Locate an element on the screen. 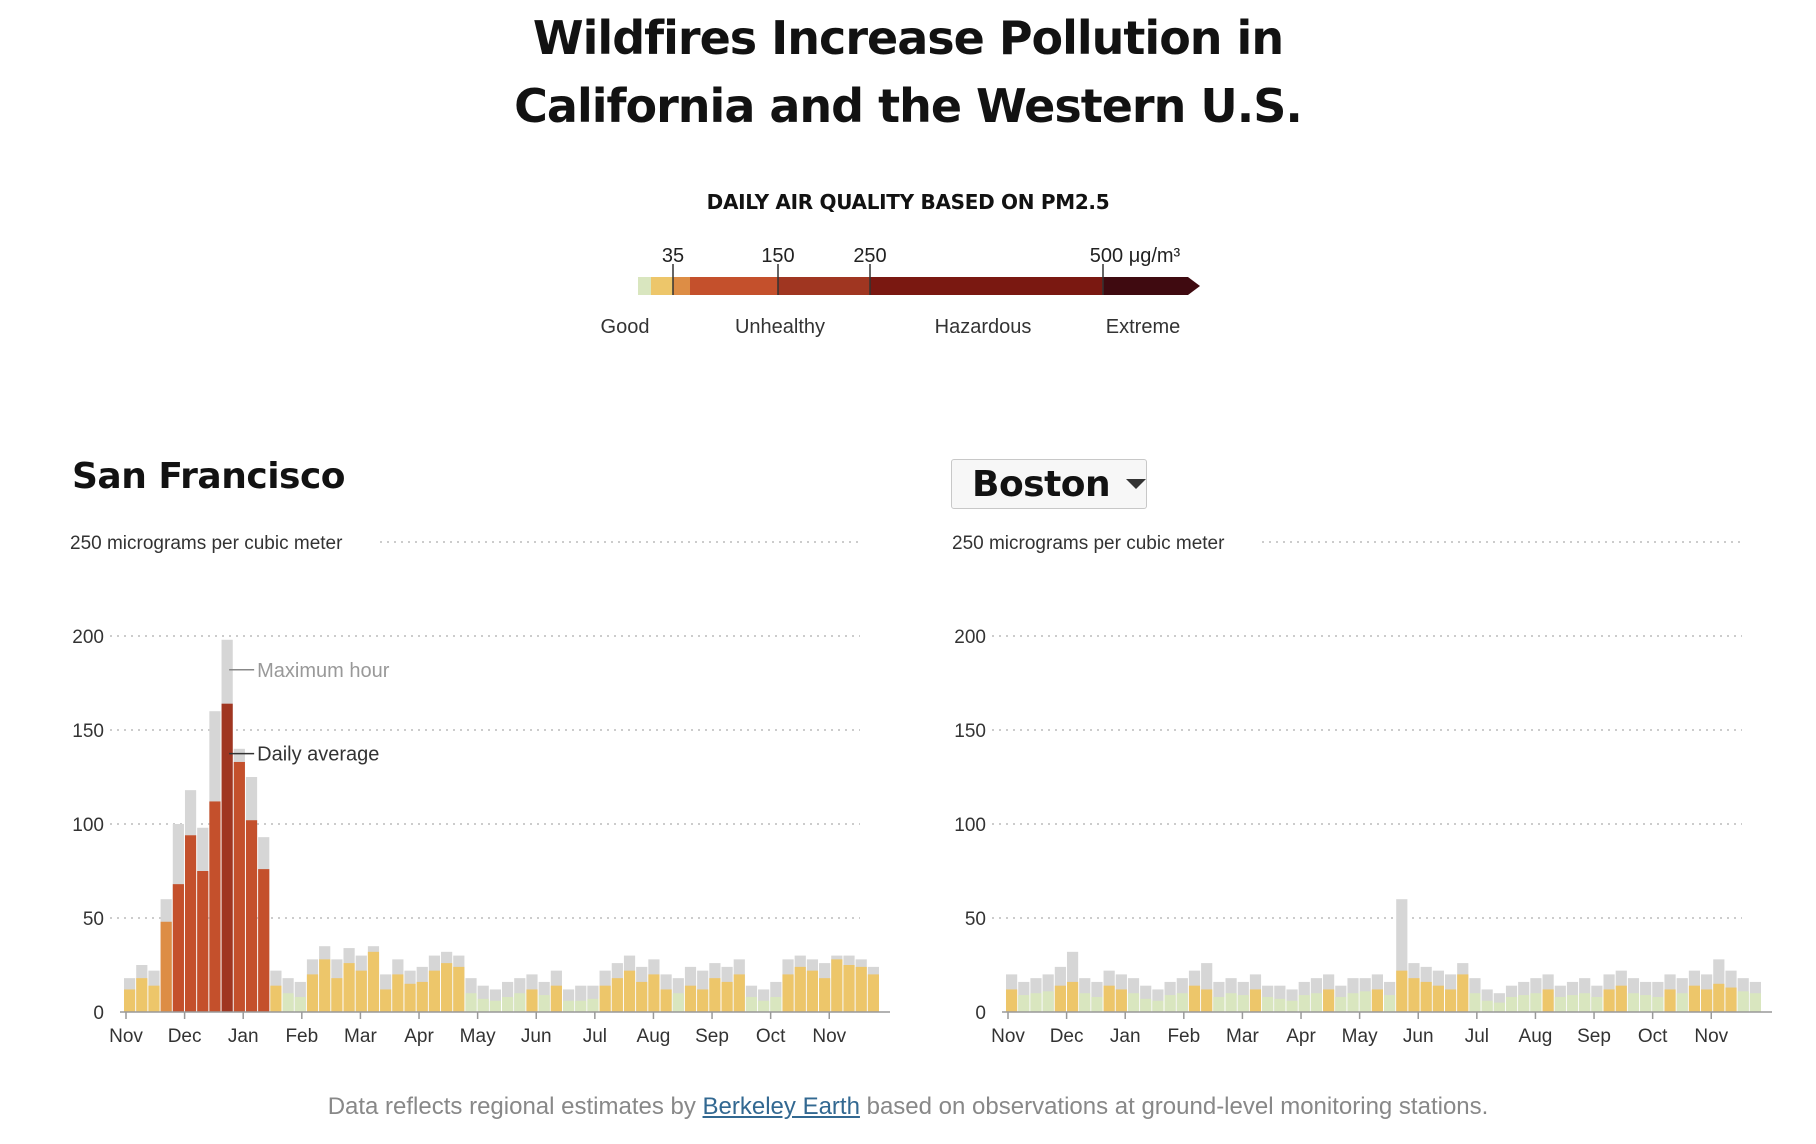 Image resolution: width=1816 pixels, height=1144 pixels. x-tick-label: Jan is located at coordinates (243, 1036).